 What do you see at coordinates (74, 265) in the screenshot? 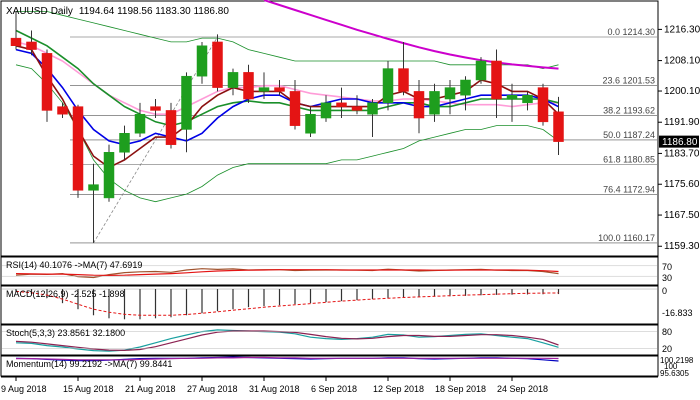
I see `rsi-header: RSI(14) 40.1076 ->MA(7) 47.6919` at bounding box center [74, 265].